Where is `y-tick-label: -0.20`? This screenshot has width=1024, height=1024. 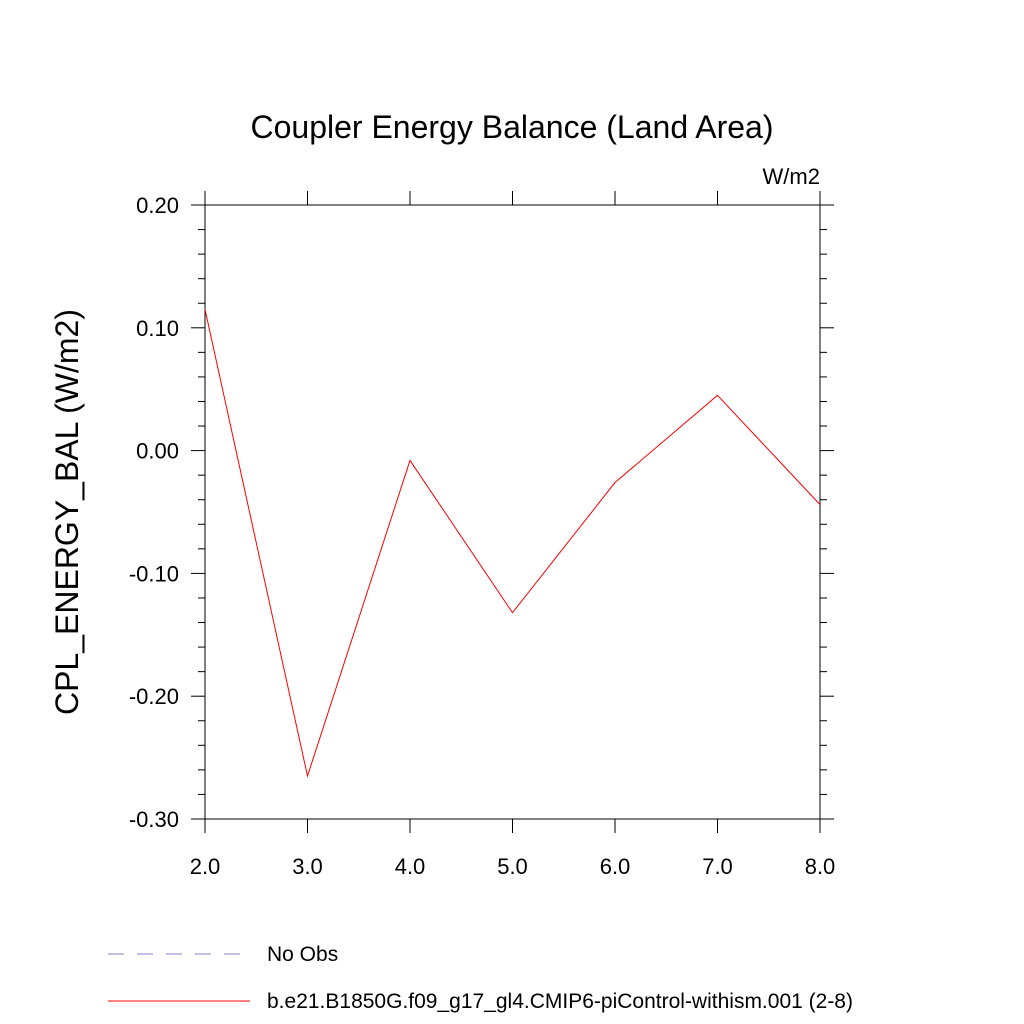
y-tick-label: -0.20 is located at coordinates (154, 696).